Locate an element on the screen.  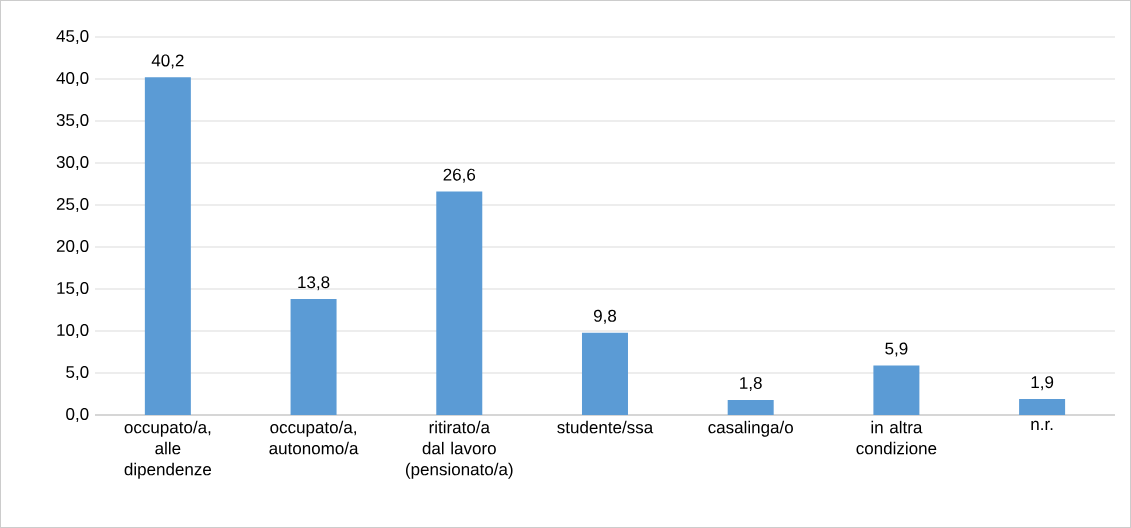
data-label: 1,8 is located at coordinates (751, 384).